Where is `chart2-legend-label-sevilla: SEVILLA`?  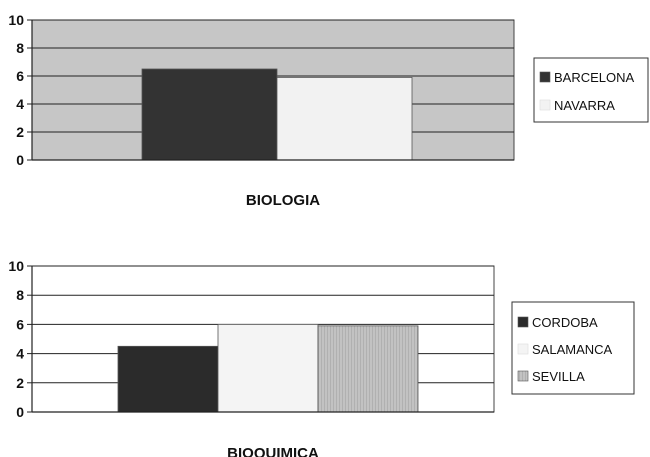
chart2-legend-label-sevilla: SEVILLA is located at coordinates (558, 376).